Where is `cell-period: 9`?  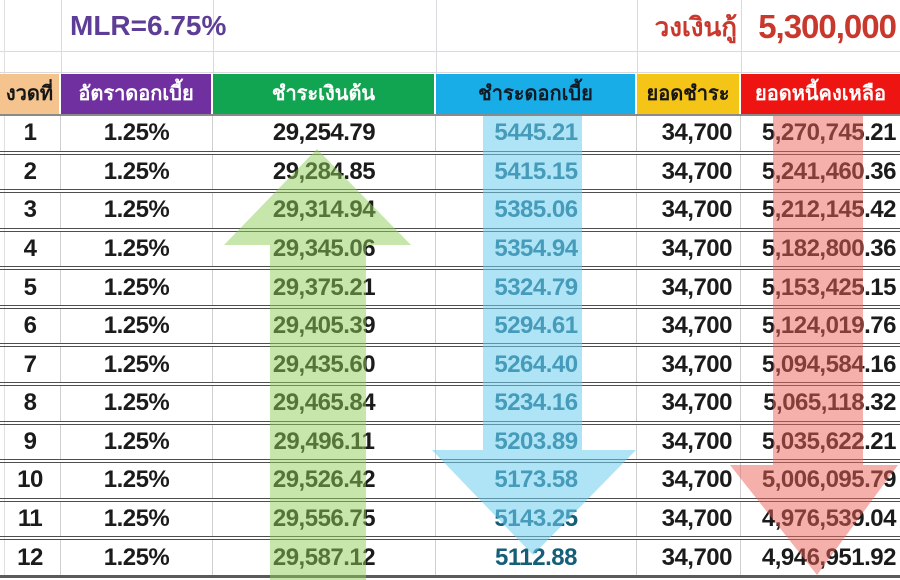 cell-period: 9 is located at coordinates (30, 442).